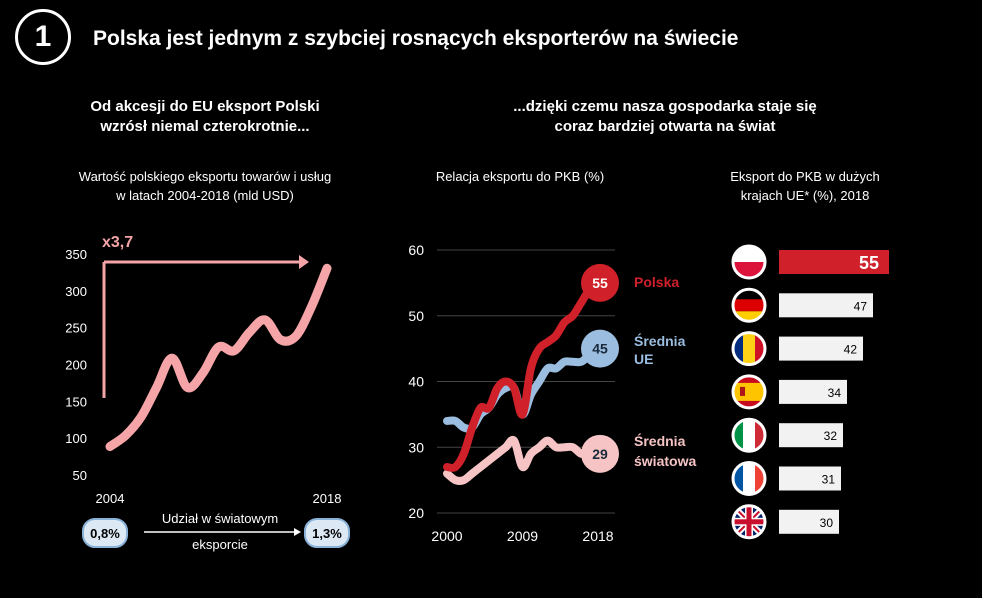 The height and width of the screenshot is (598, 982). Describe the element at coordinates (220, 532) in the screenshot. I see `share-label: Udział w światowym eksporcie` at that location.